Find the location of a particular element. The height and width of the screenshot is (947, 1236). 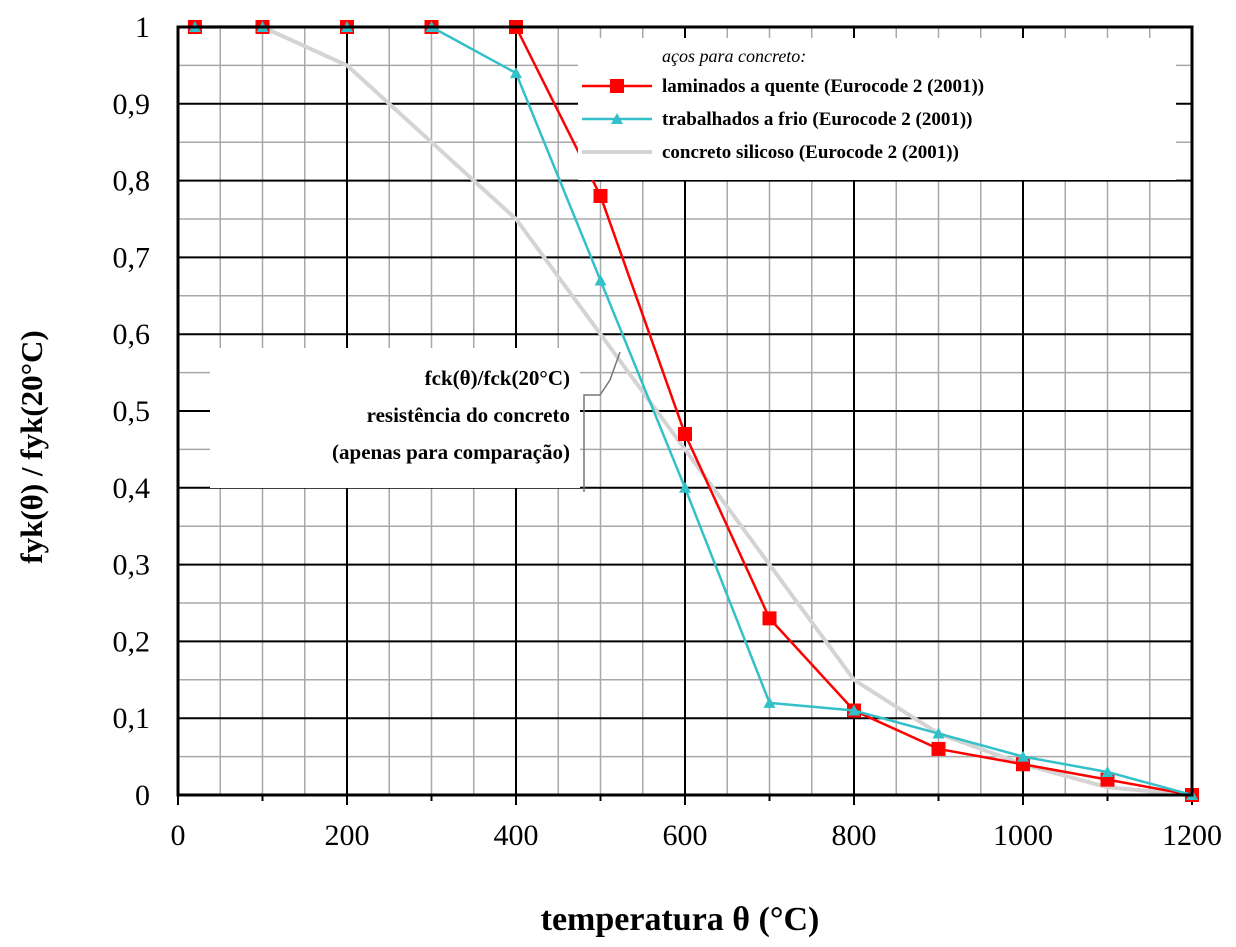

legend-label: trabalhados a frio (Eurocode 2 (2001)) is located at coordinates (817, 119).